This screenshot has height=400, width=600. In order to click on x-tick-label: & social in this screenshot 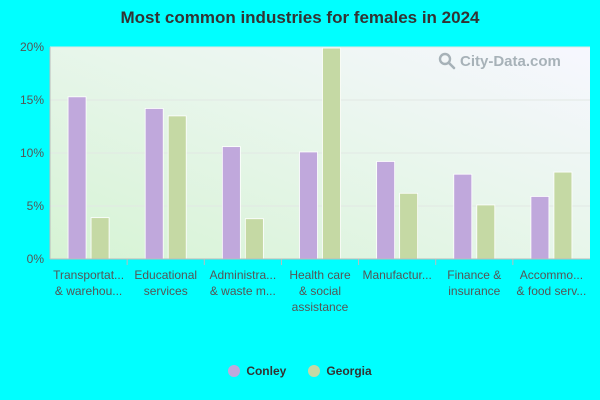, I will do `click(320, 291)`.